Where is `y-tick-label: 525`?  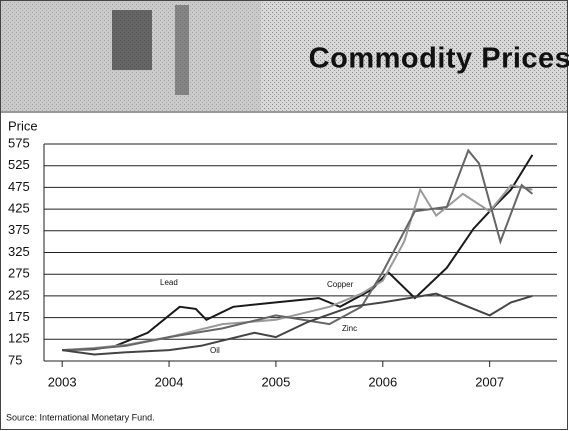 y-tick-label: 525 is located at coordinates (19, 164).